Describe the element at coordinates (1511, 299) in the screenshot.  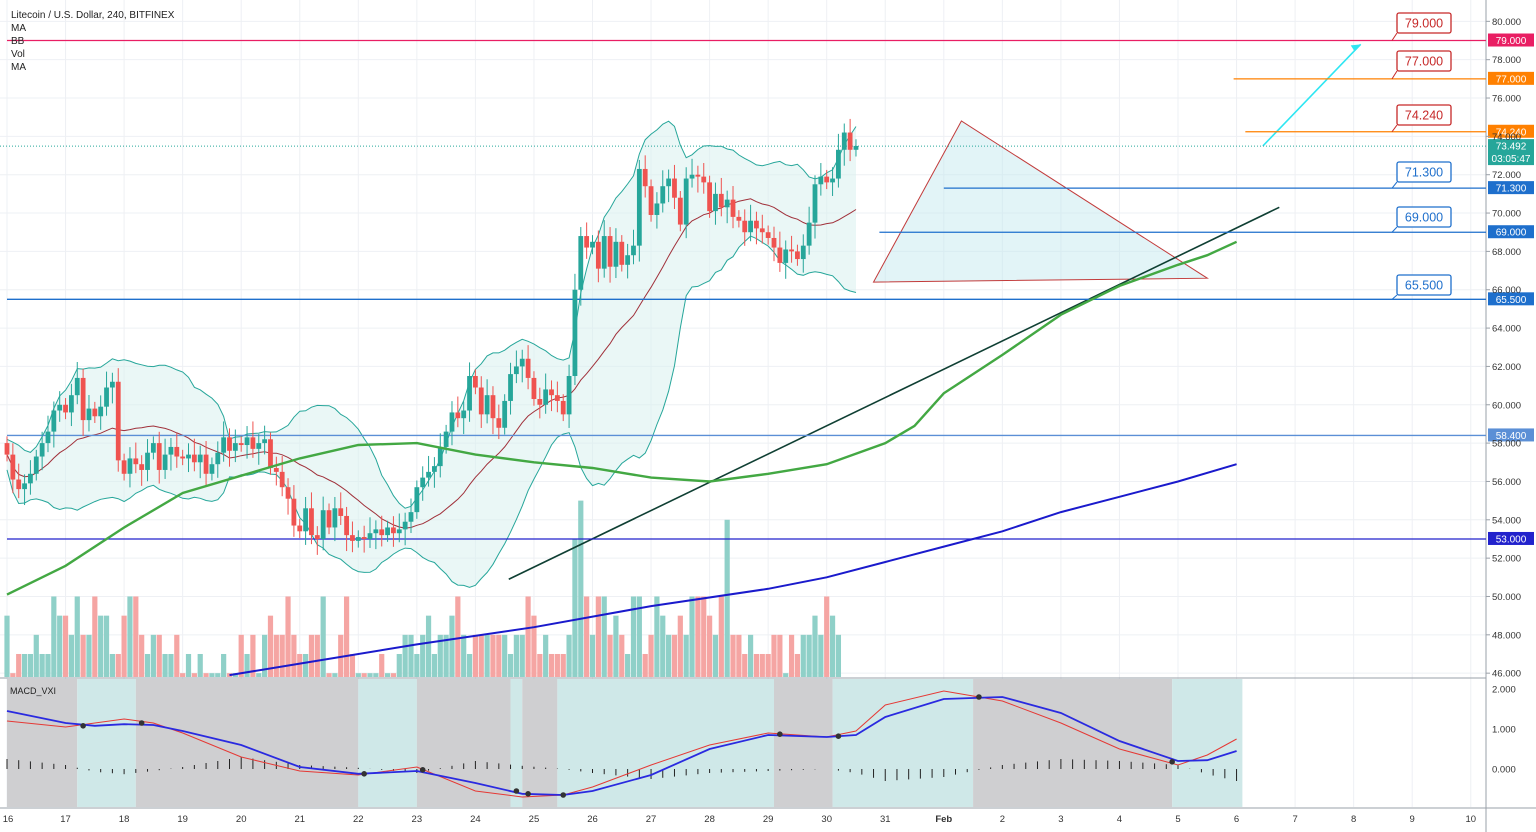
I see `level-tag` at that location.